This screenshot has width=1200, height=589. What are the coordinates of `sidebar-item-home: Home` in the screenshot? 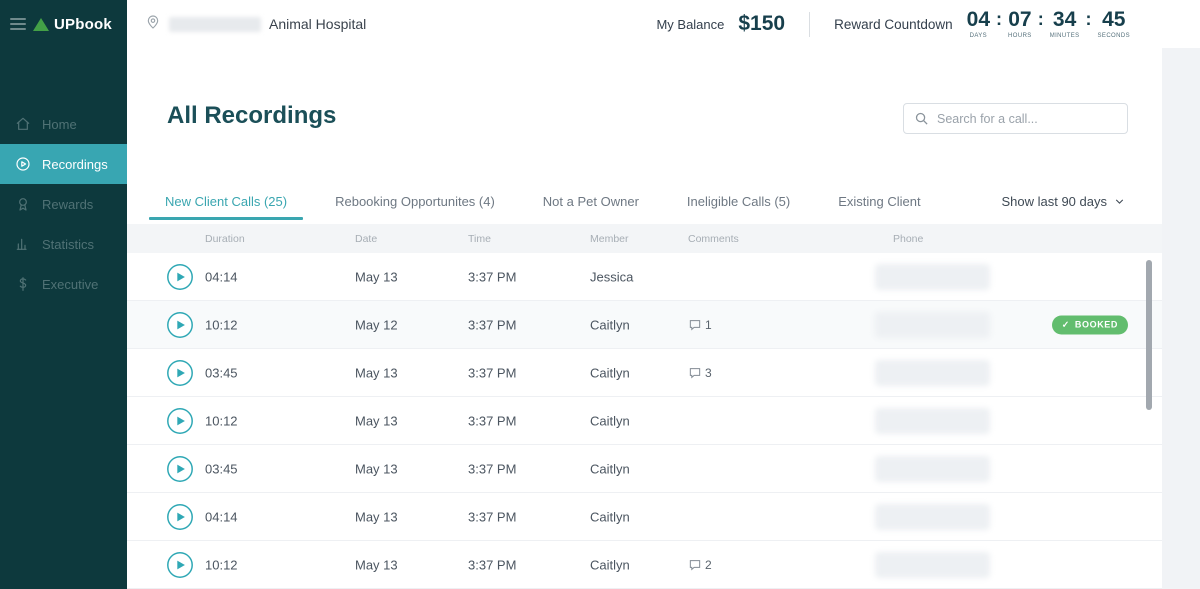 It's located at (63, 124).